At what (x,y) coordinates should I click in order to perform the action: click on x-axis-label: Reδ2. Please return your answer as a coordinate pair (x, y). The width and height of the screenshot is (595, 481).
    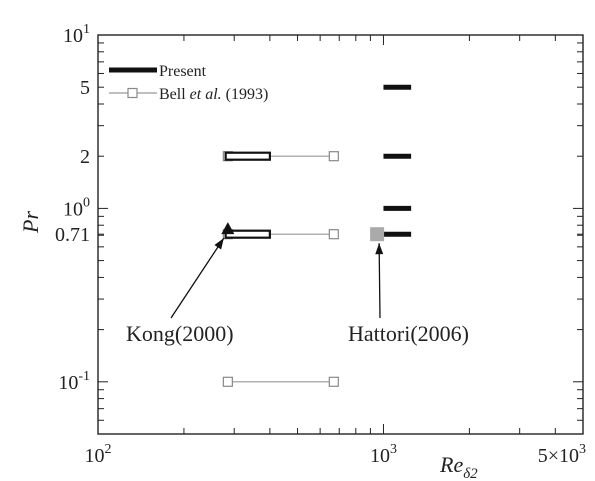
    Looking at the image, I should click on (458, 466).